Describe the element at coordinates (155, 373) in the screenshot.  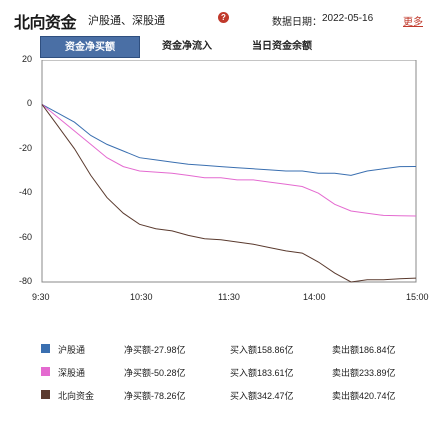
I see `legend-net: 净买额-50.28亿` at that location.